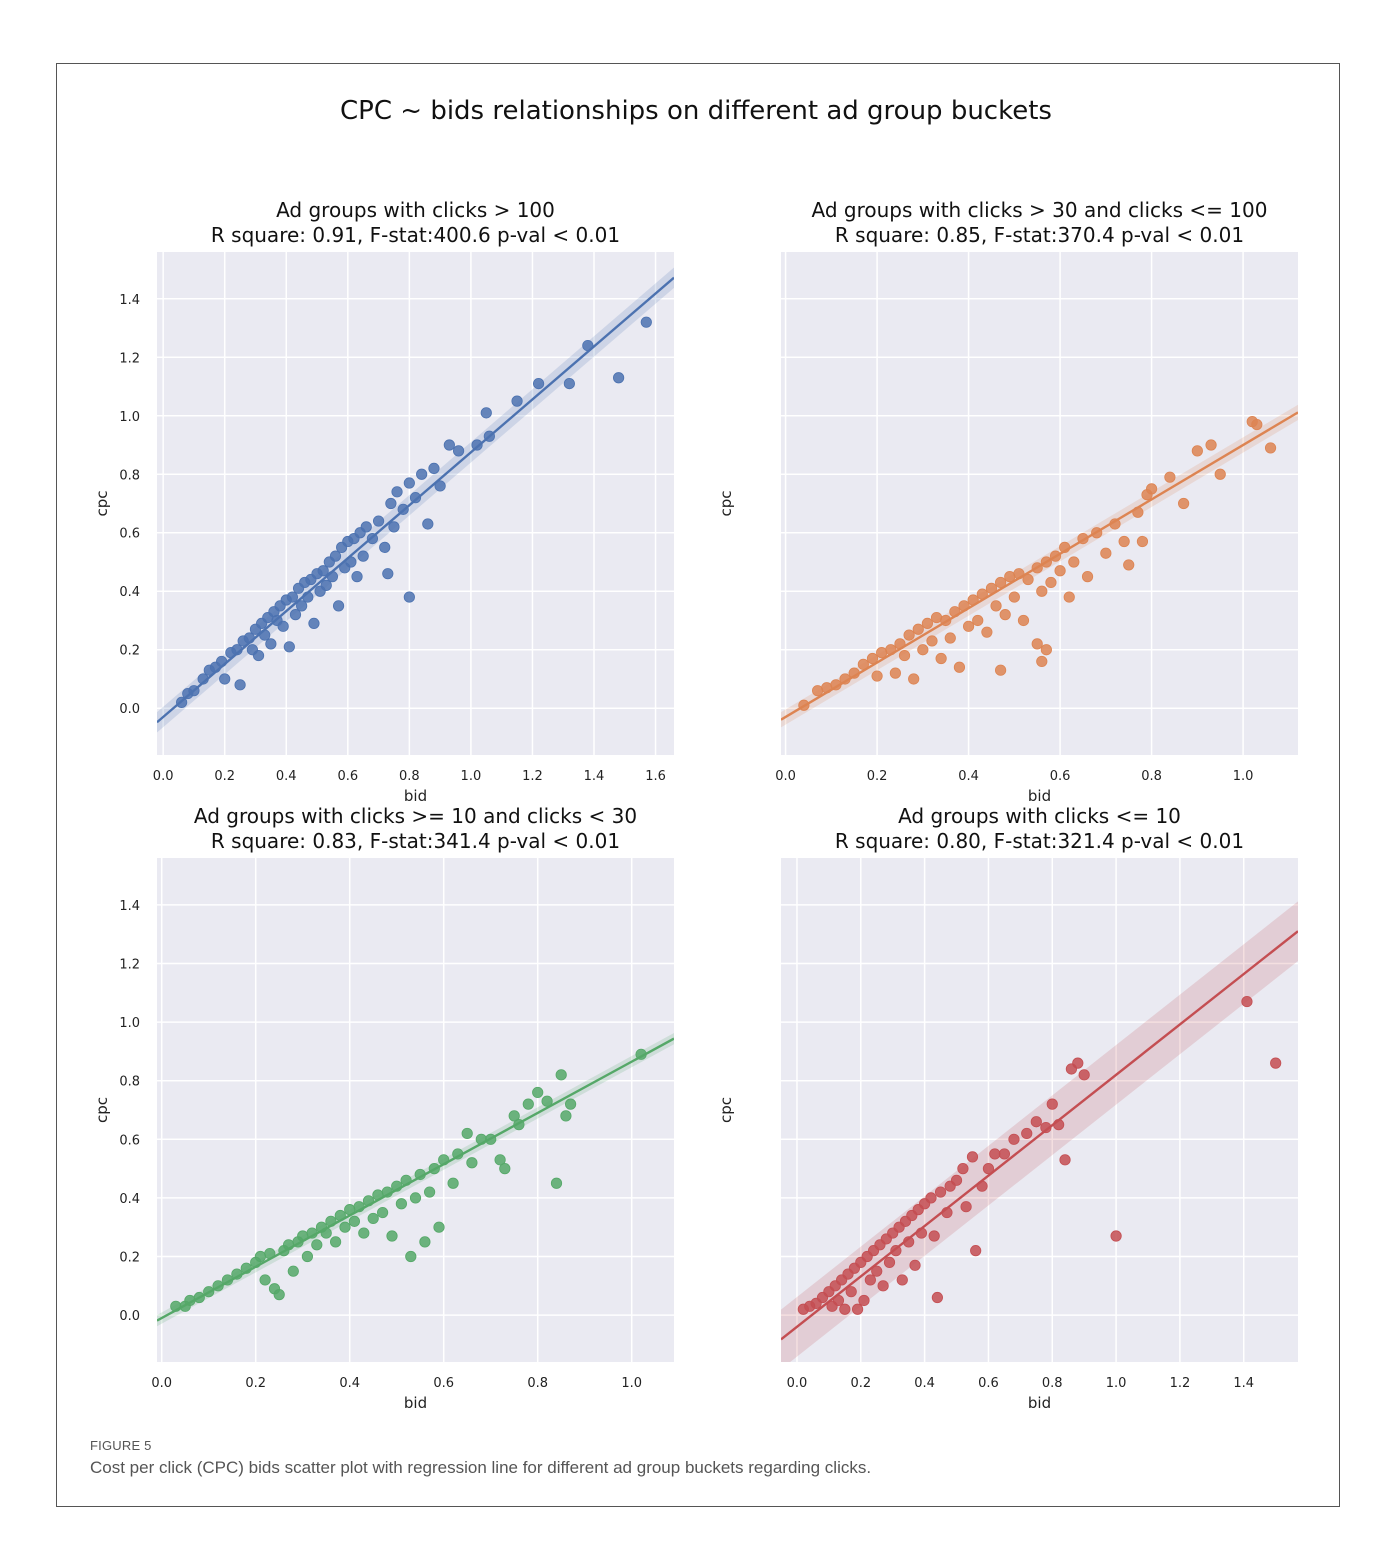 The height and width of the screenshot is (1555, 1392). I want to click on regression-line, so click(1039, 1135).